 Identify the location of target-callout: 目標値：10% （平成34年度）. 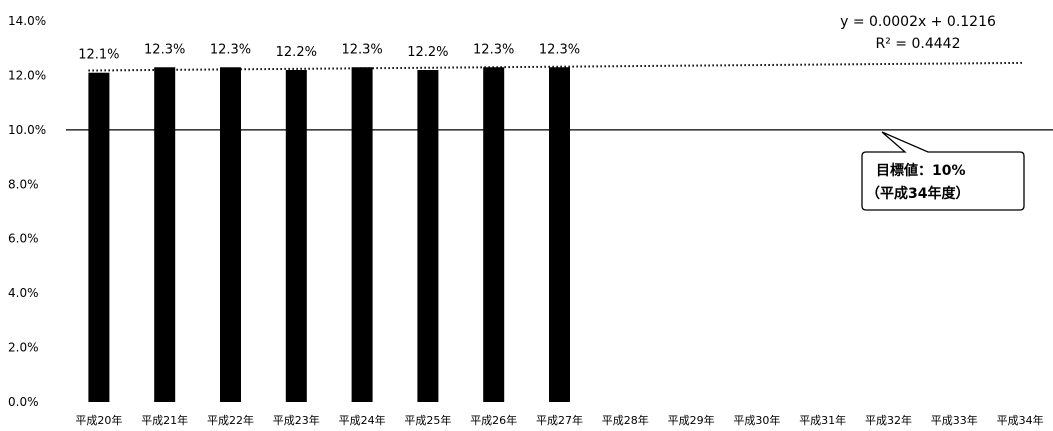
(943, 171).